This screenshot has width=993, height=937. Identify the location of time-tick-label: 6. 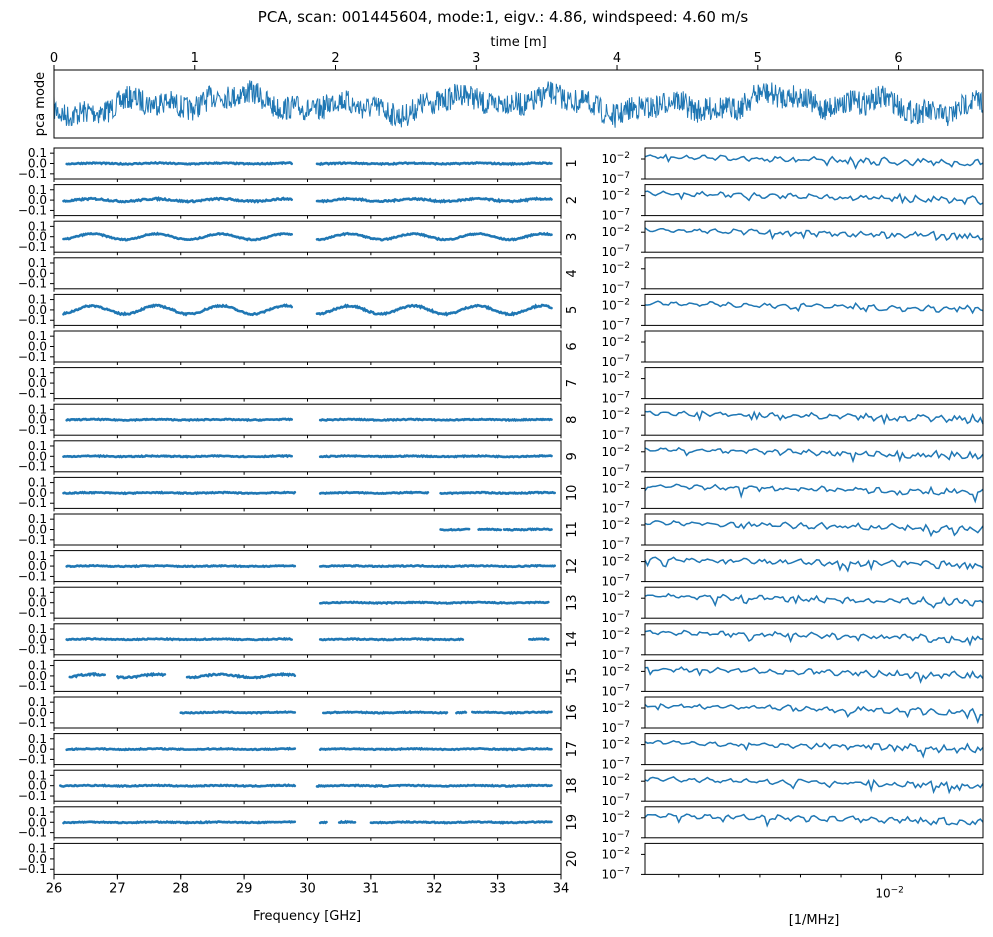
(898, 58).